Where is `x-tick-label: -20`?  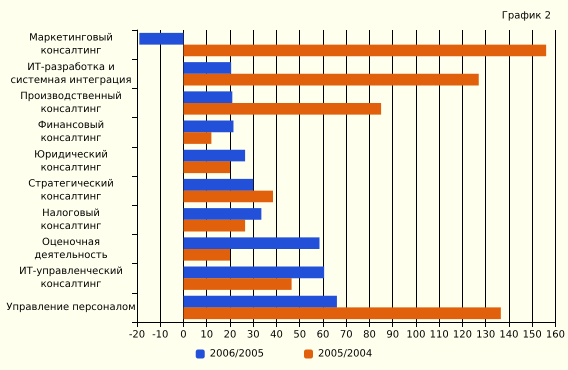
x-tick-label: -20 is located at coordinates (137, 335).